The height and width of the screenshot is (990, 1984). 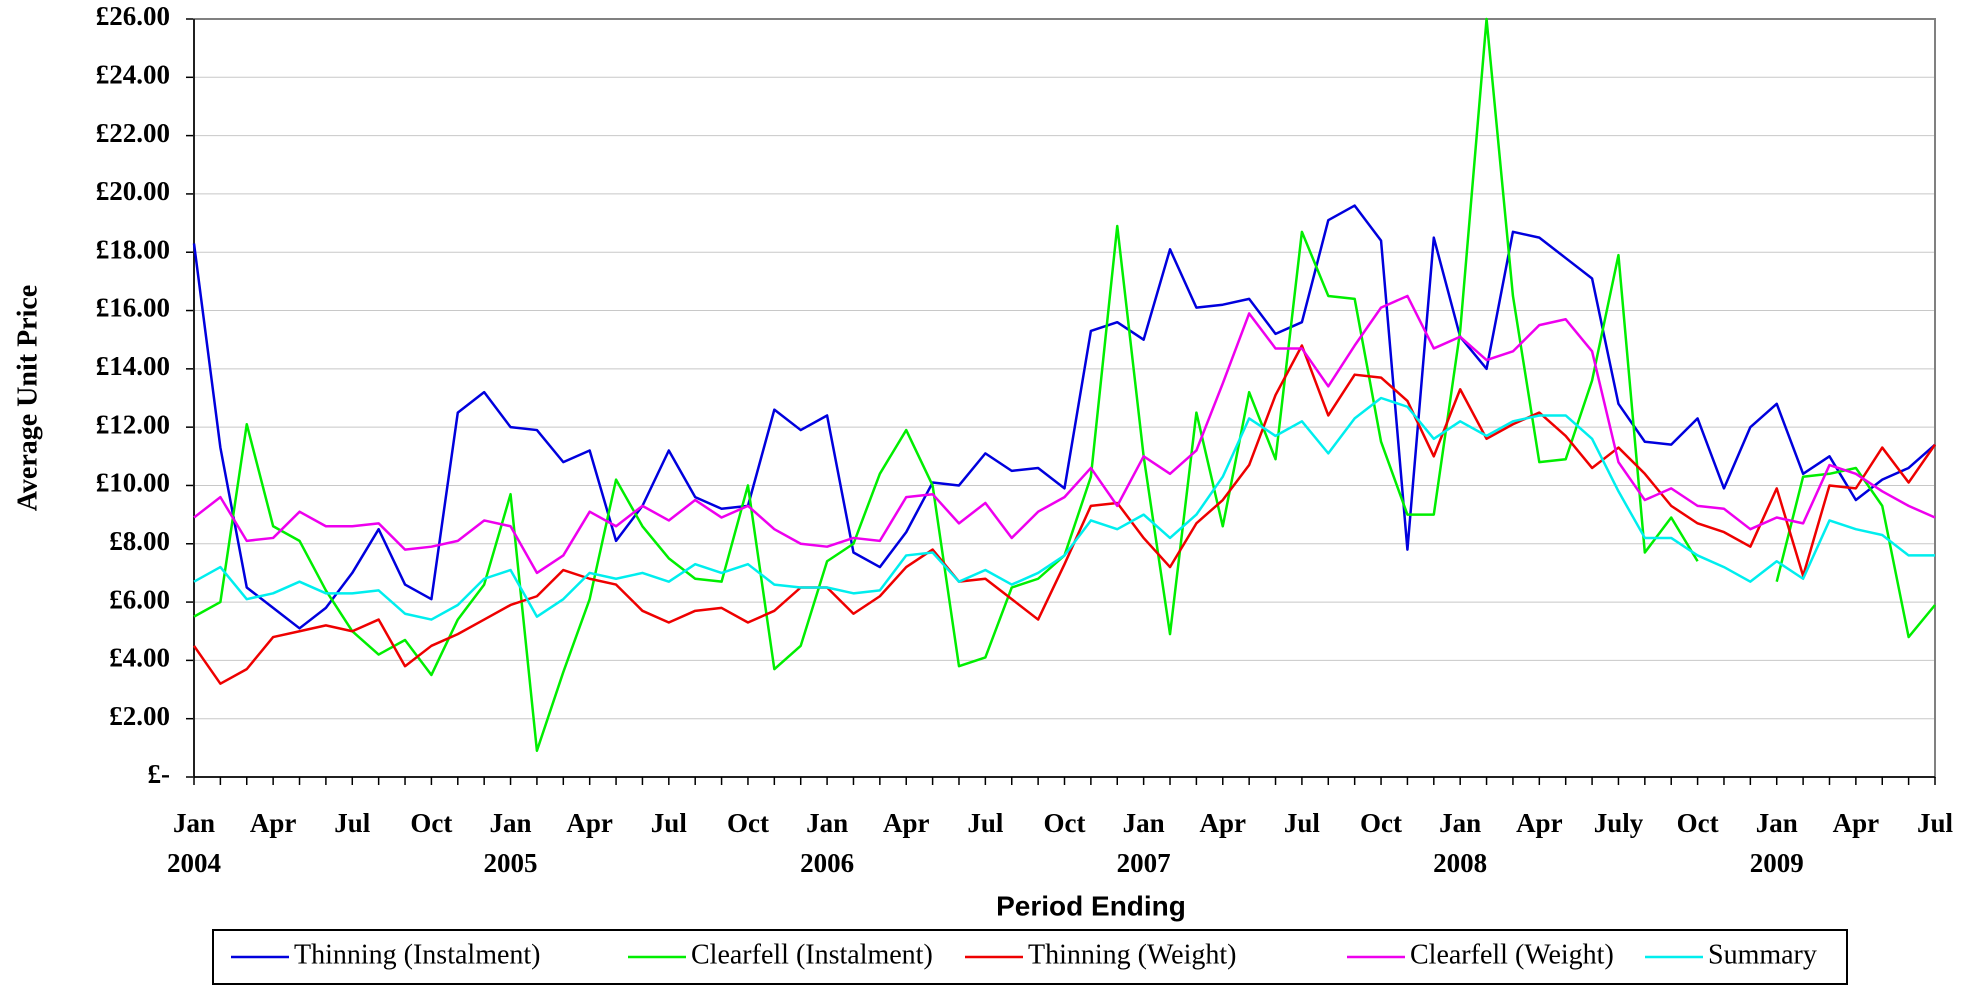 I want to click on y-tick-label: £4.00, so click(x=139, y=658).